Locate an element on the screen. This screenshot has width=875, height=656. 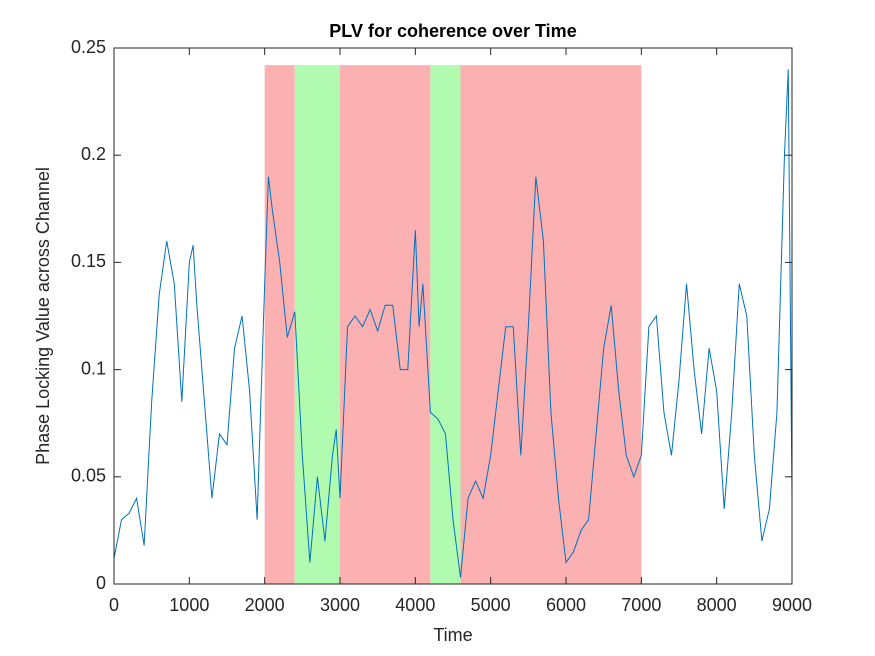
x-tick-label: 8000 is located at coordinates (717, 605).